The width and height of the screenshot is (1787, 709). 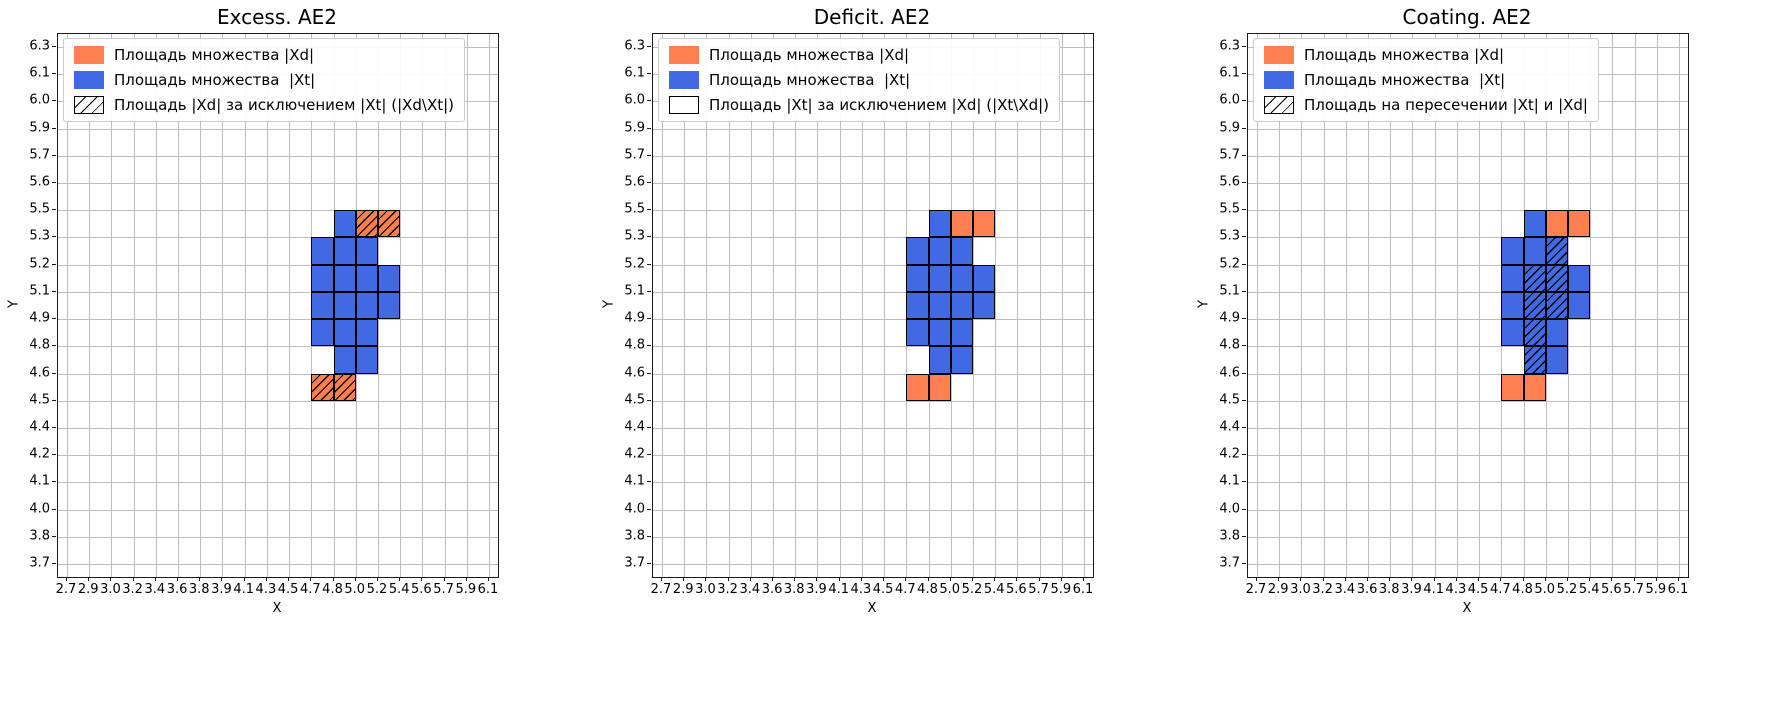 I want to click on y-tick-label: 6.0, so click(x=39, y=100).